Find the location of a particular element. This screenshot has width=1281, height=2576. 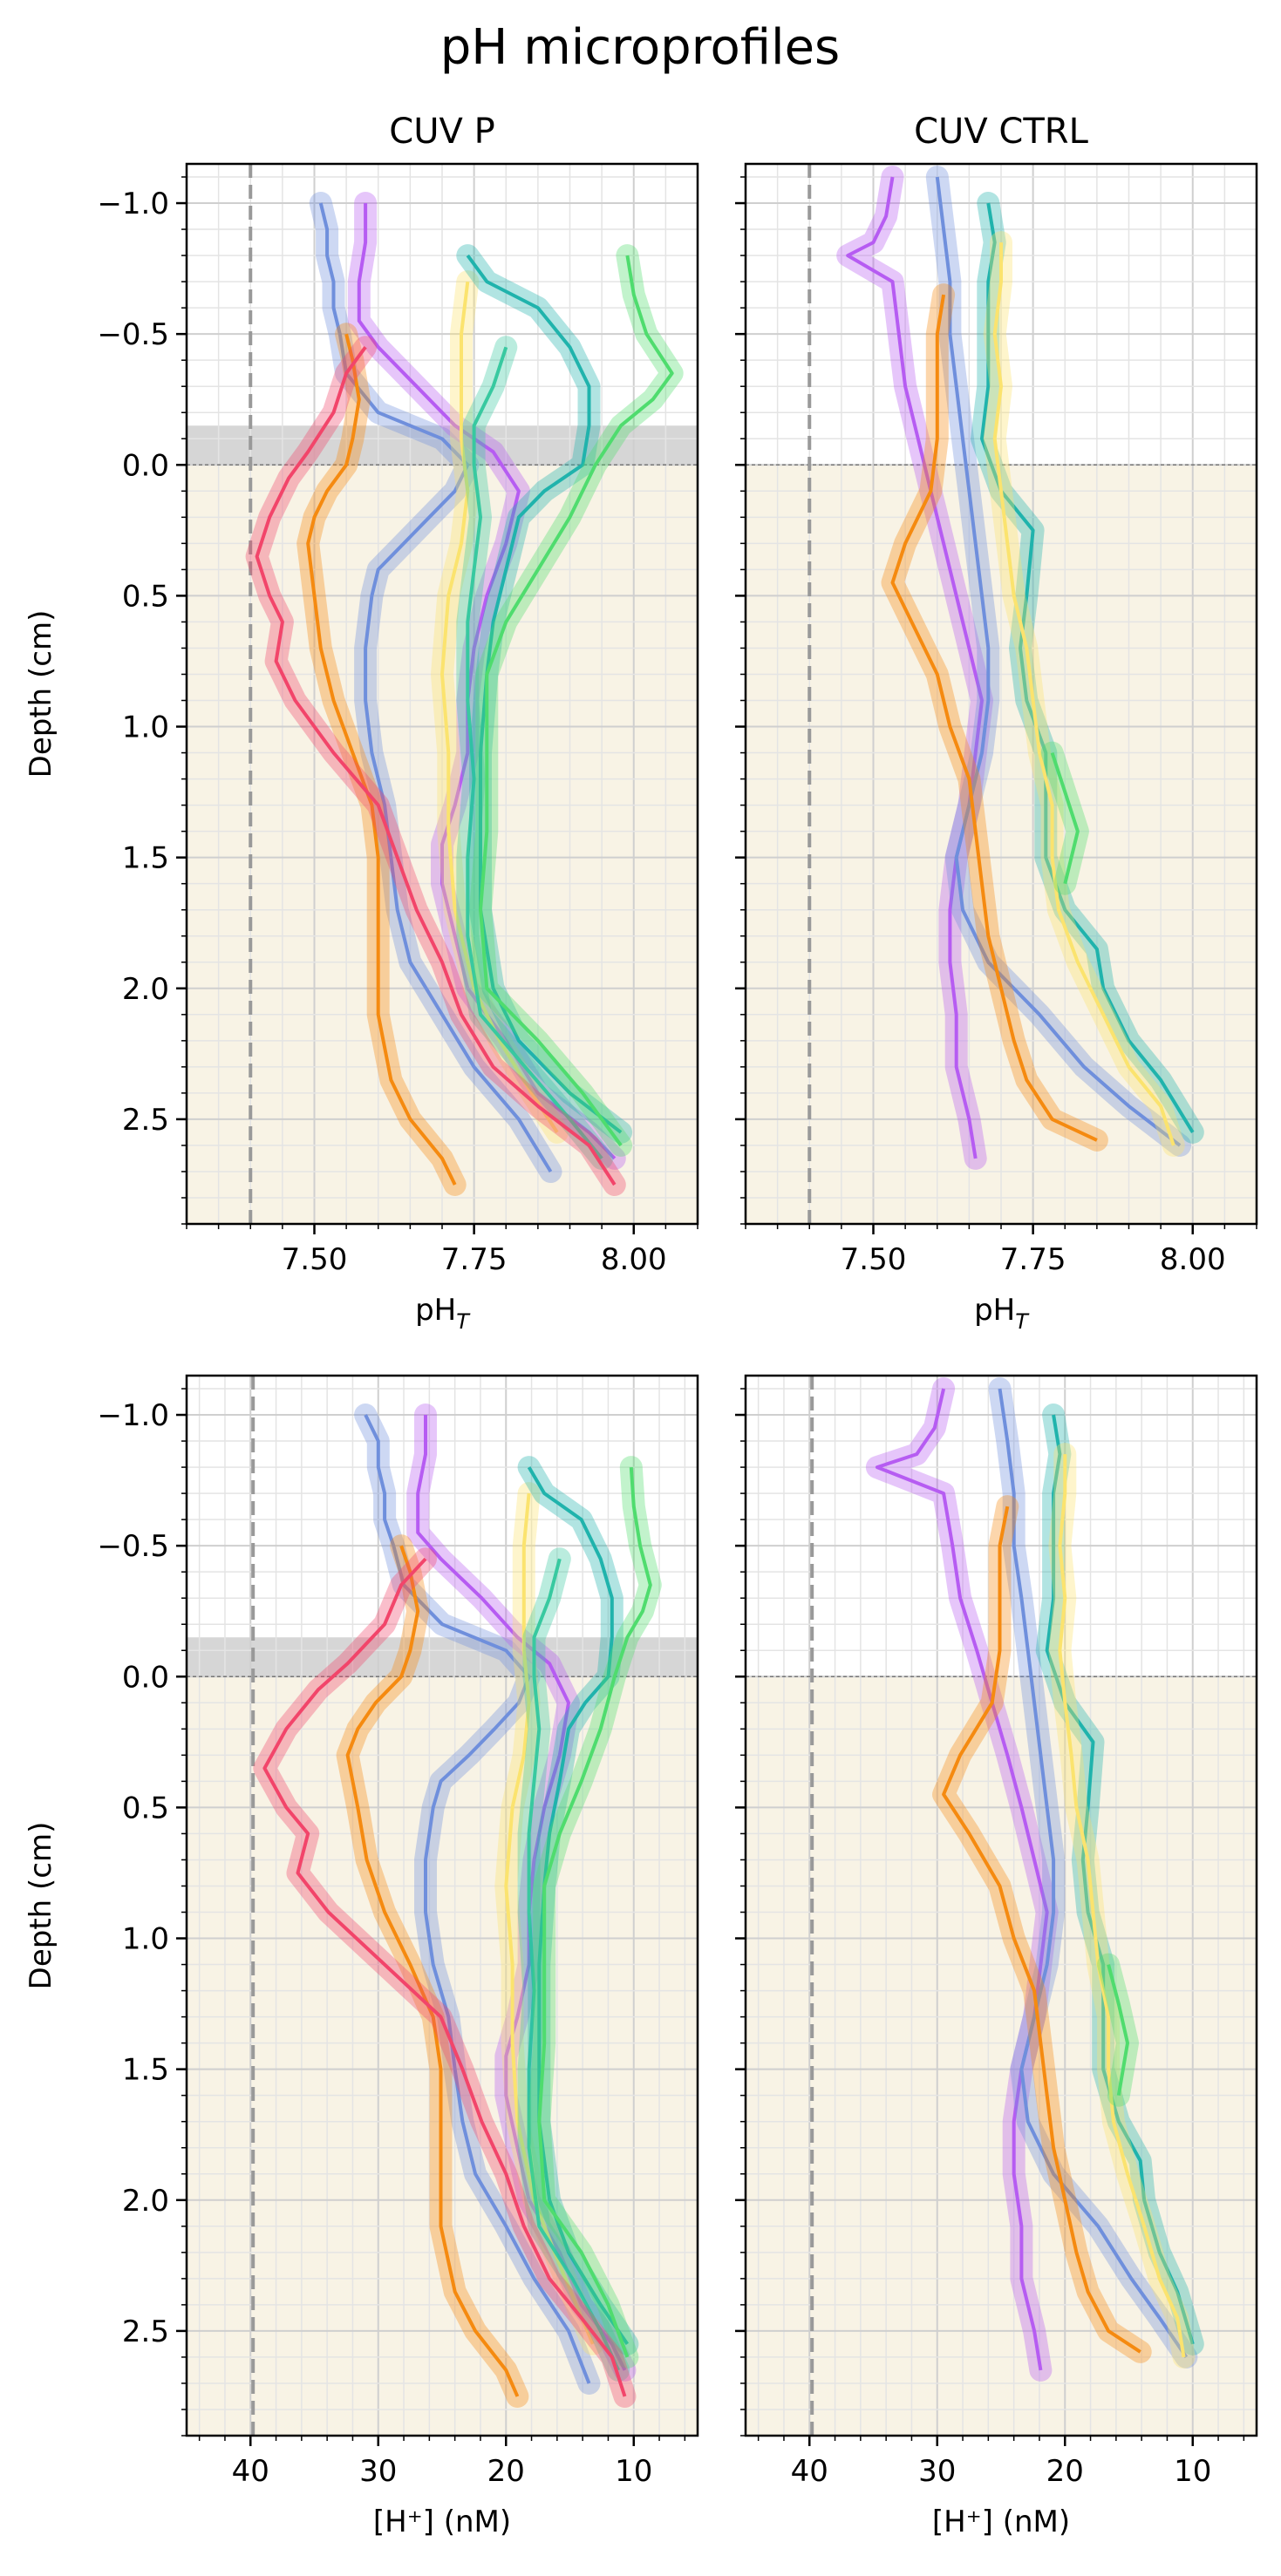

panel-title: CUV CTRL is located at coordinates (1001, 132).